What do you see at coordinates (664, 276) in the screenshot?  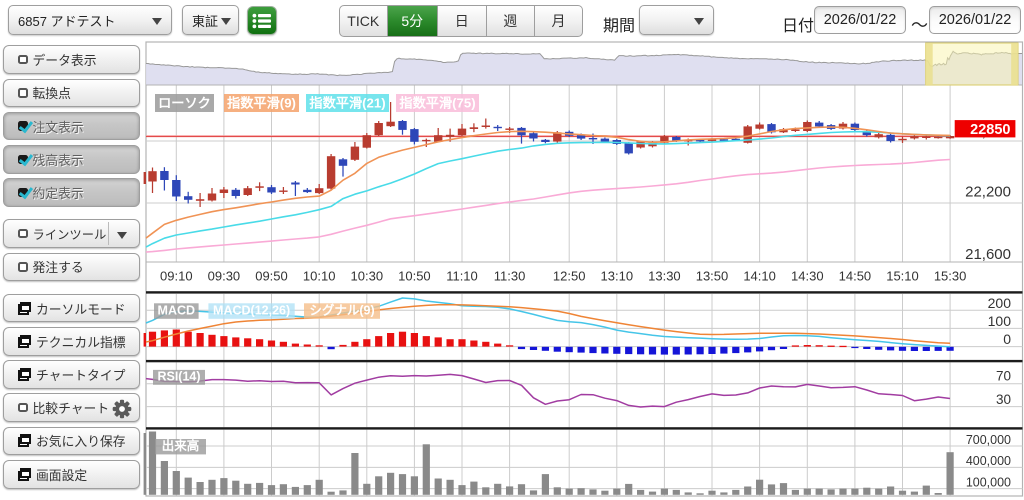 I see `svg-text: 13:30` at bounding box center [664, 276].